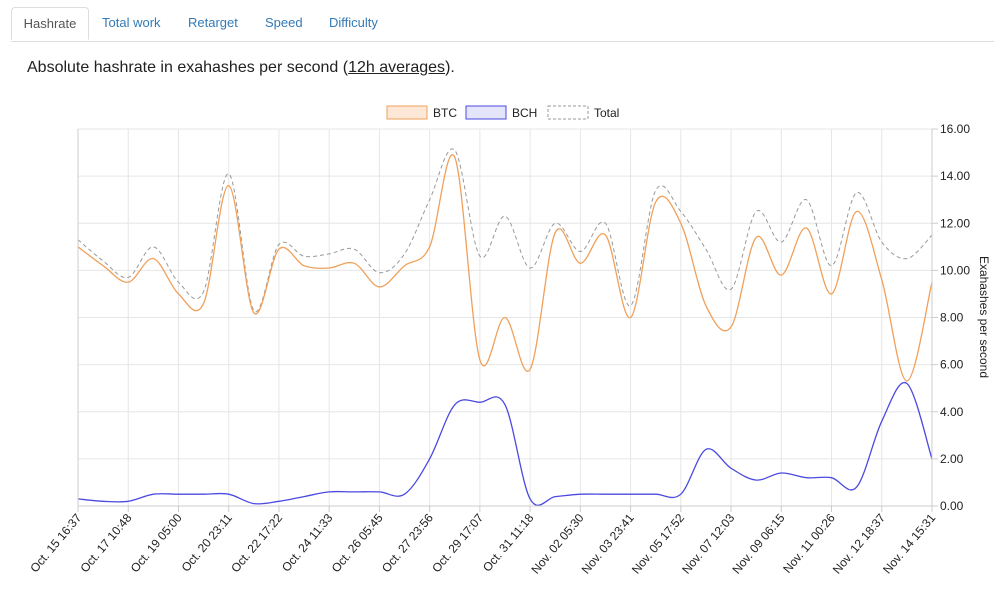 The width and height of the screenshot is (994, 593). What do you see at coordinates (397, 67) in the screenshot?
I see `averages-link: 12h averages` at bounding box center [397, 67].